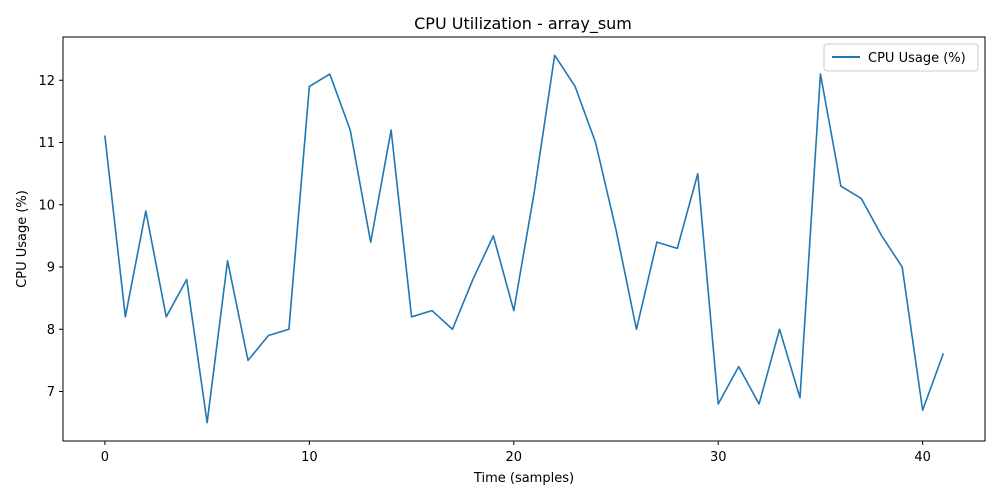  What do you see at coordinates (46, 81) in the screenshot?
I see `y-tick-label: 12` at bounding box center [46, 81].